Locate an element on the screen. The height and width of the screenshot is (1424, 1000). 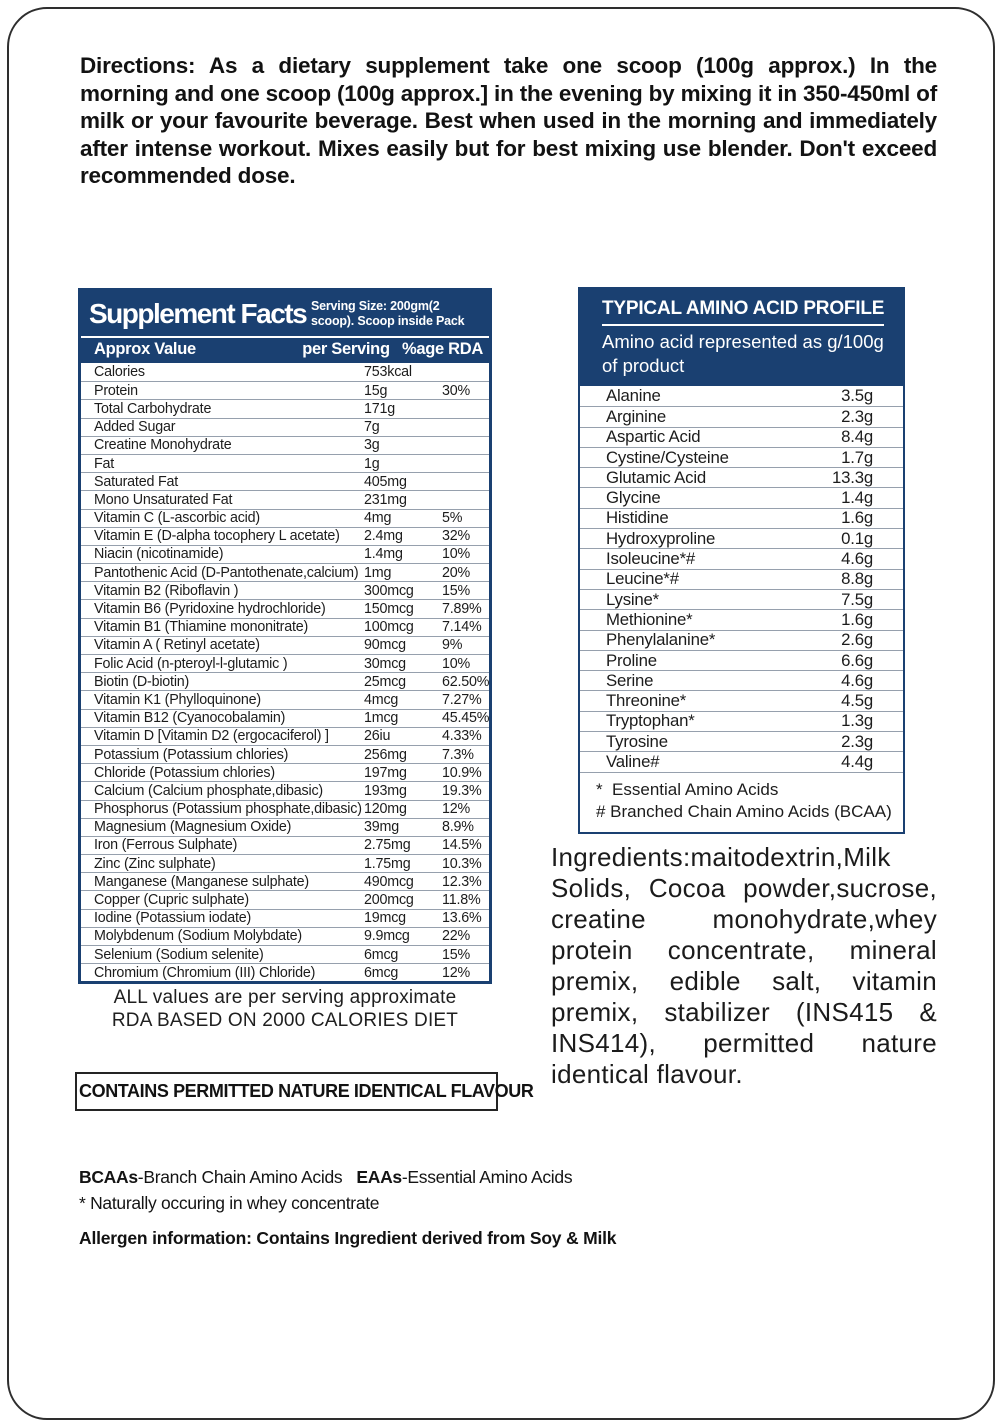
nutrient-amount: 25mcg is located at coordinates (385, 681).